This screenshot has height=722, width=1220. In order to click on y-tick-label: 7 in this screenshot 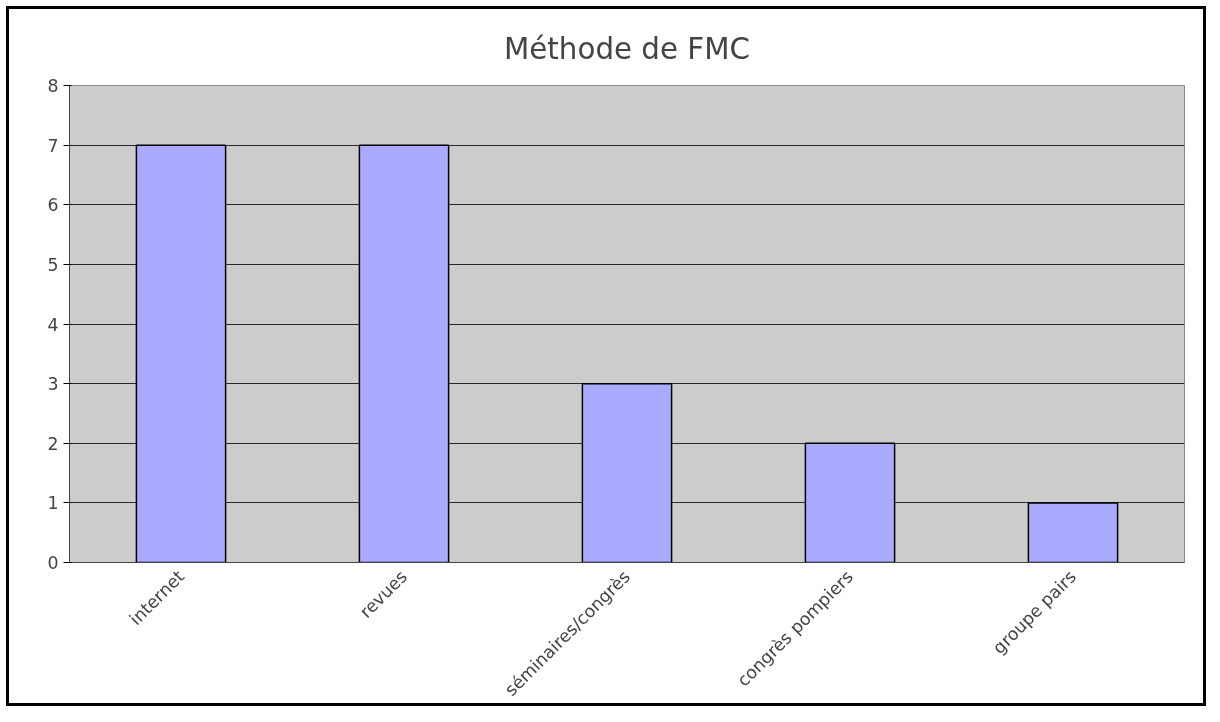, I will do `click(53, 145)`.